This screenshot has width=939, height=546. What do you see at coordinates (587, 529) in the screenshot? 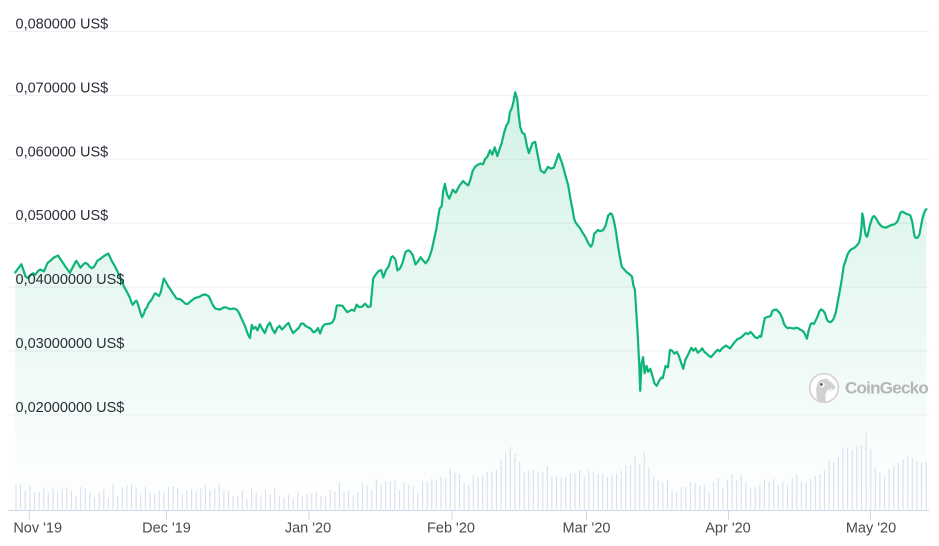
I see `svg-text: Mar '20` at bounding box center [587, 529].